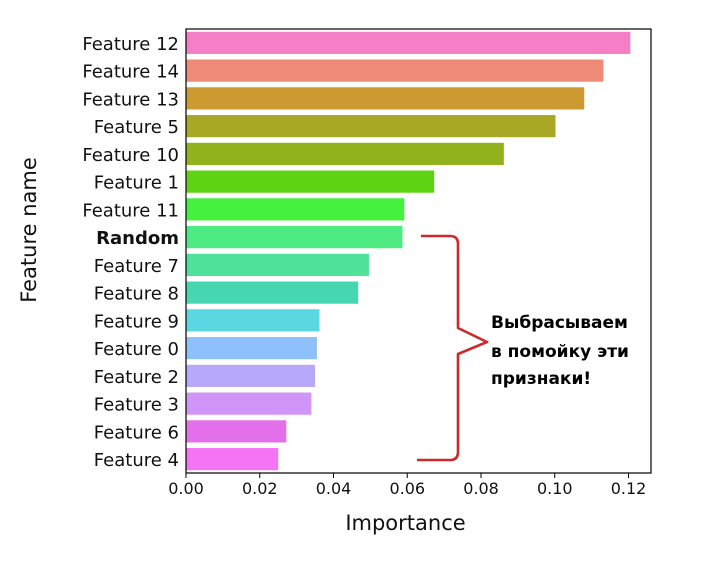 Image resolution: width=720 pixels, height=576 pixels. I want to click on category-label: Feature 8, so click(136, 294).